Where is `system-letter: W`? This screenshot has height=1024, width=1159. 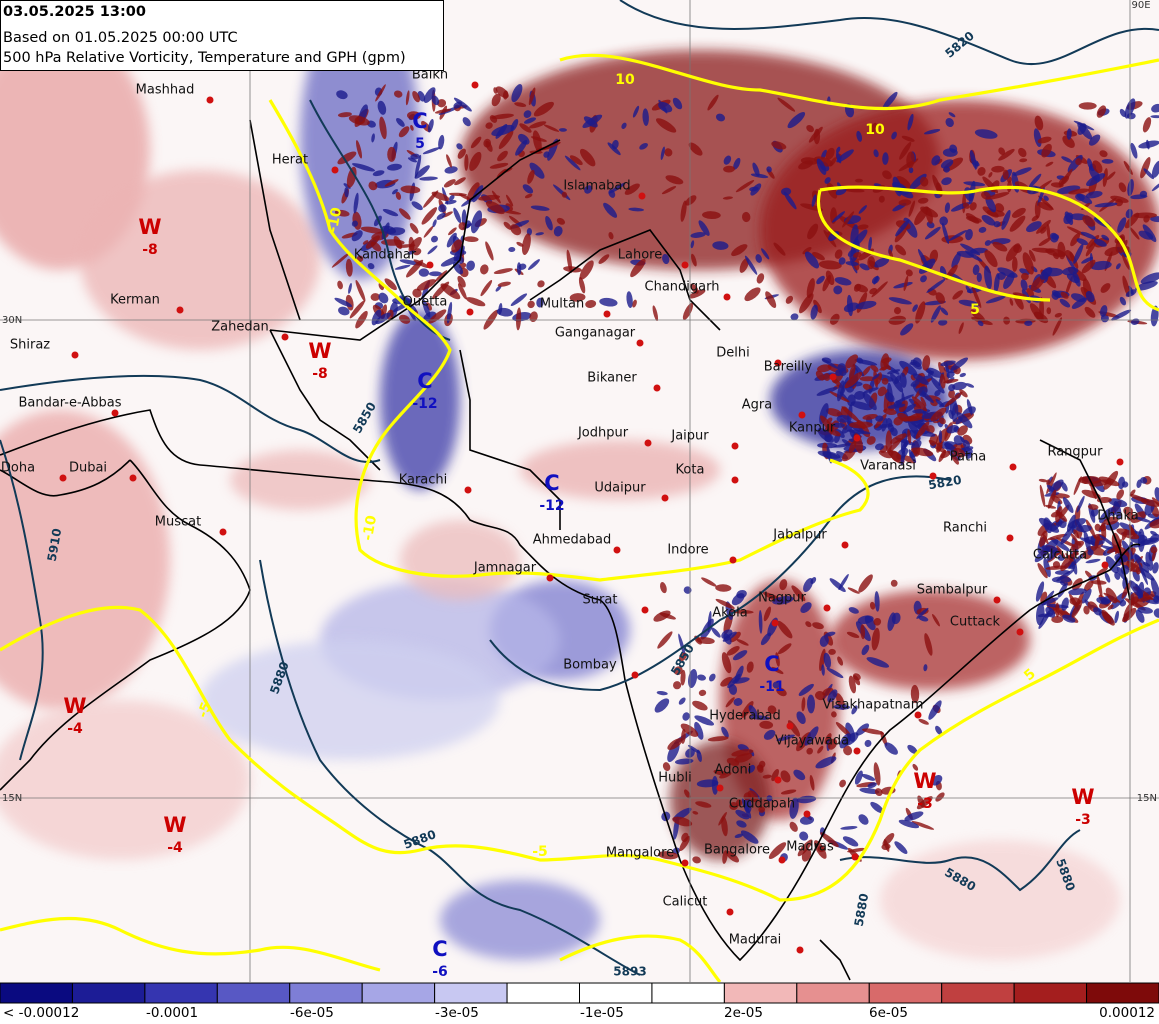 system-letter: W is located at coordinates (74, 706).